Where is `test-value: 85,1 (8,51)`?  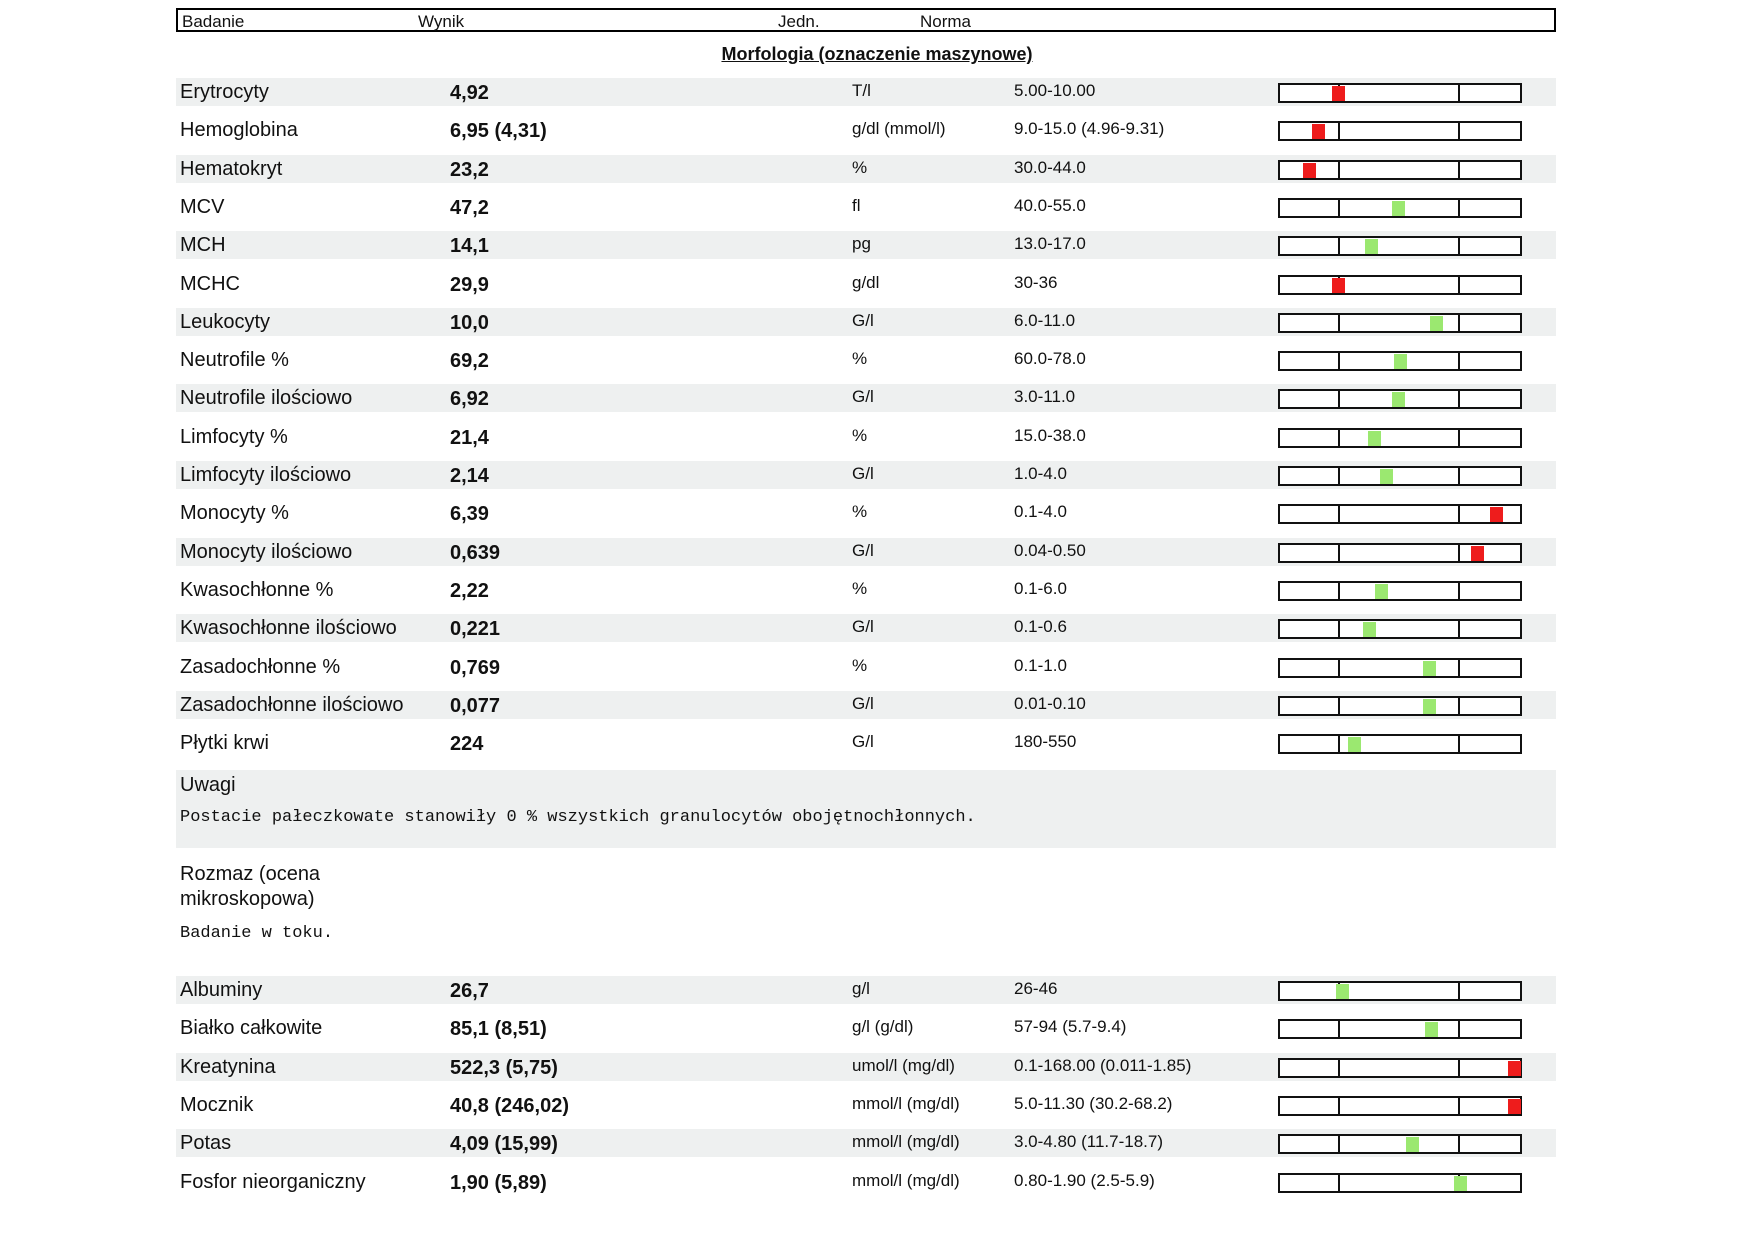 test-value: 85,1 (8,51) is located at coordinates (498, 1029).